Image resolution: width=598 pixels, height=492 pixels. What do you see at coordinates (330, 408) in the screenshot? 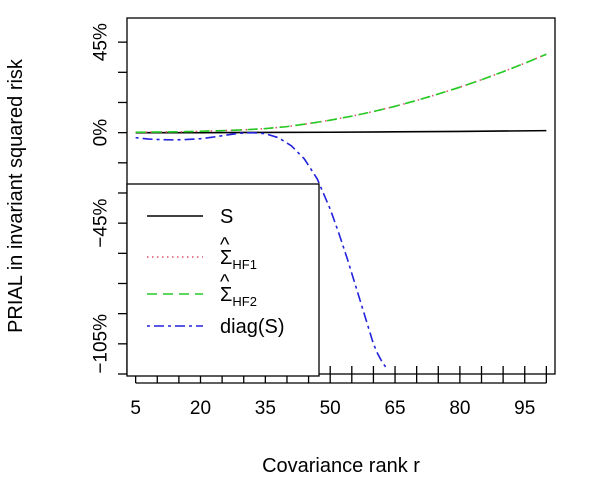
I see `x-tick-label: 50` at bounding box center [330, 408].